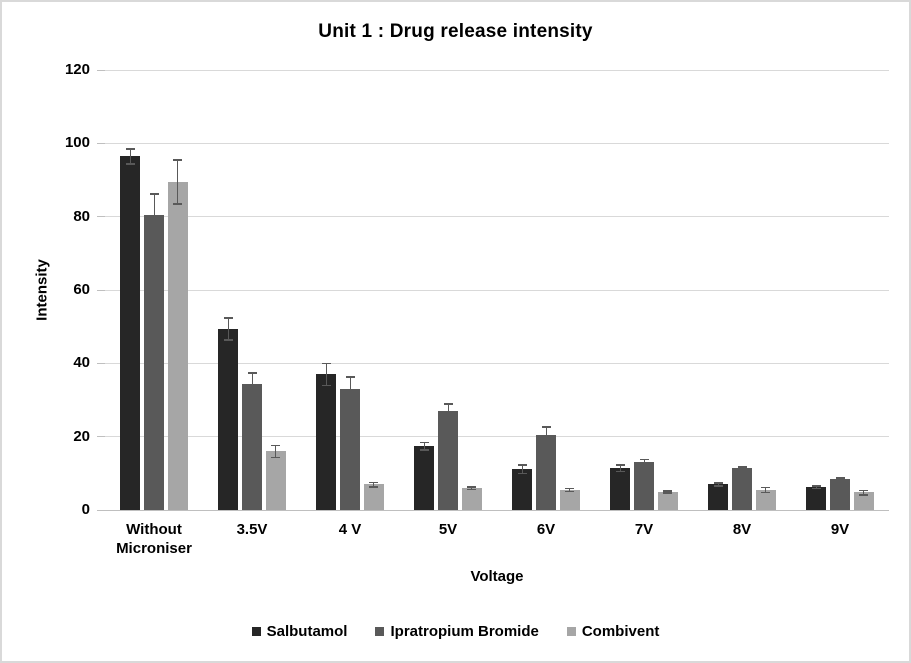 This screenshot has width=911, height=663. I want to click on x-category-label: 9V, so click(840, 529).